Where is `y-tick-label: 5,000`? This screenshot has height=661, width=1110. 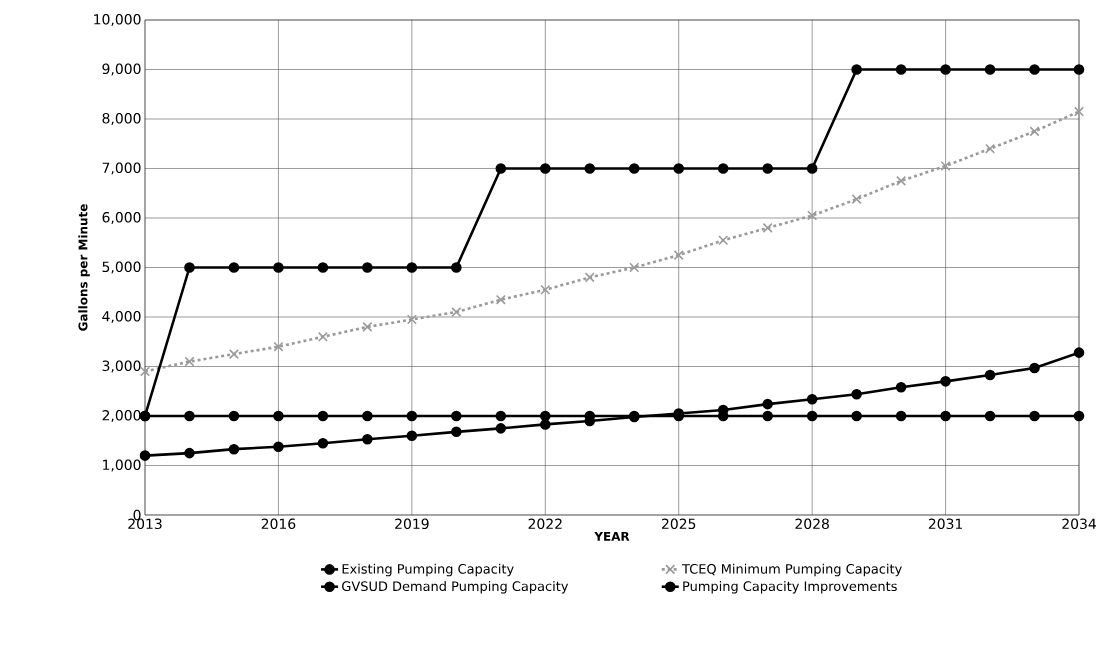
y-tick-label: 5,000 is located at coordinates (121, 267).